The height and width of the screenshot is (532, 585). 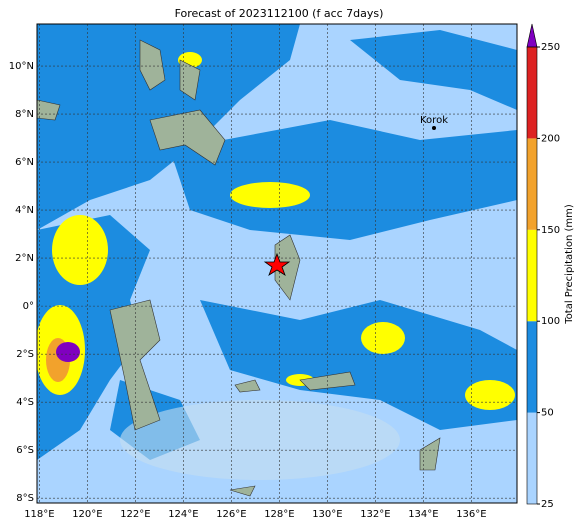 What do you see at coordinates (39, 514) in the screenshot?
I see `x-tick-label: 118°E` at bounding box center [39, 514].